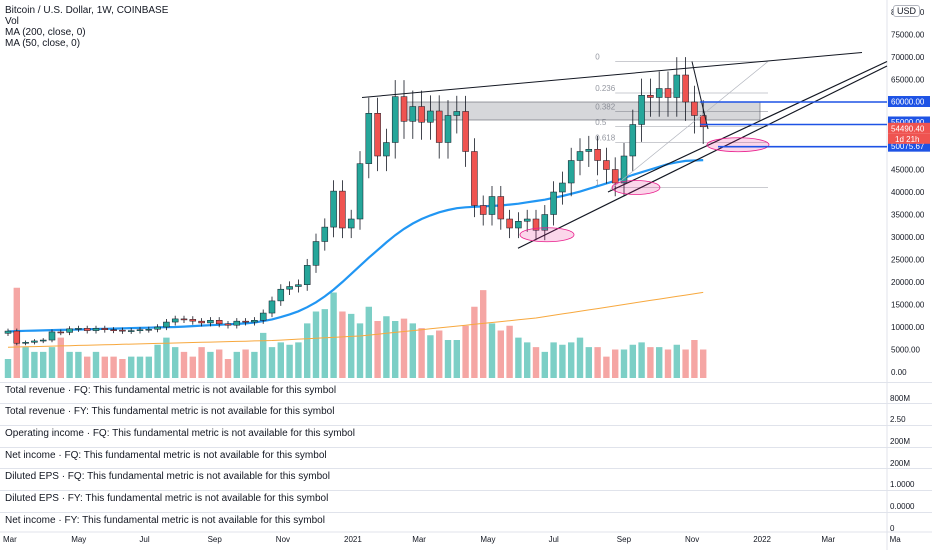 This screenshot has height=550, width=932. What do you see at coordinates (601, 122) in the screenshot?
I see `fib-level-label: 0.5` at bounding box center [601, 122].